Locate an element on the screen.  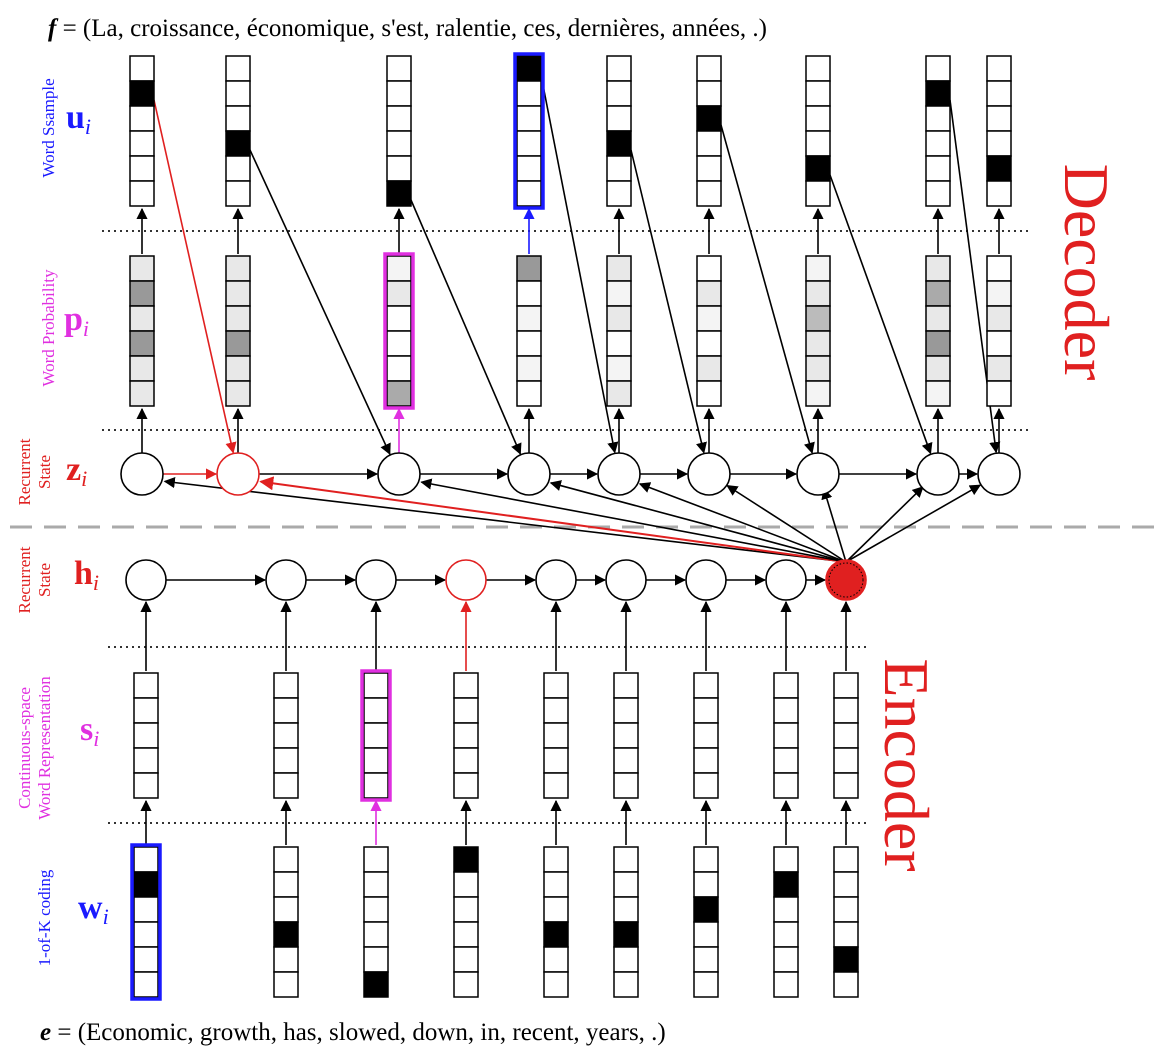
row-caption-s: Word Representation is located at coordinates (44, 748).